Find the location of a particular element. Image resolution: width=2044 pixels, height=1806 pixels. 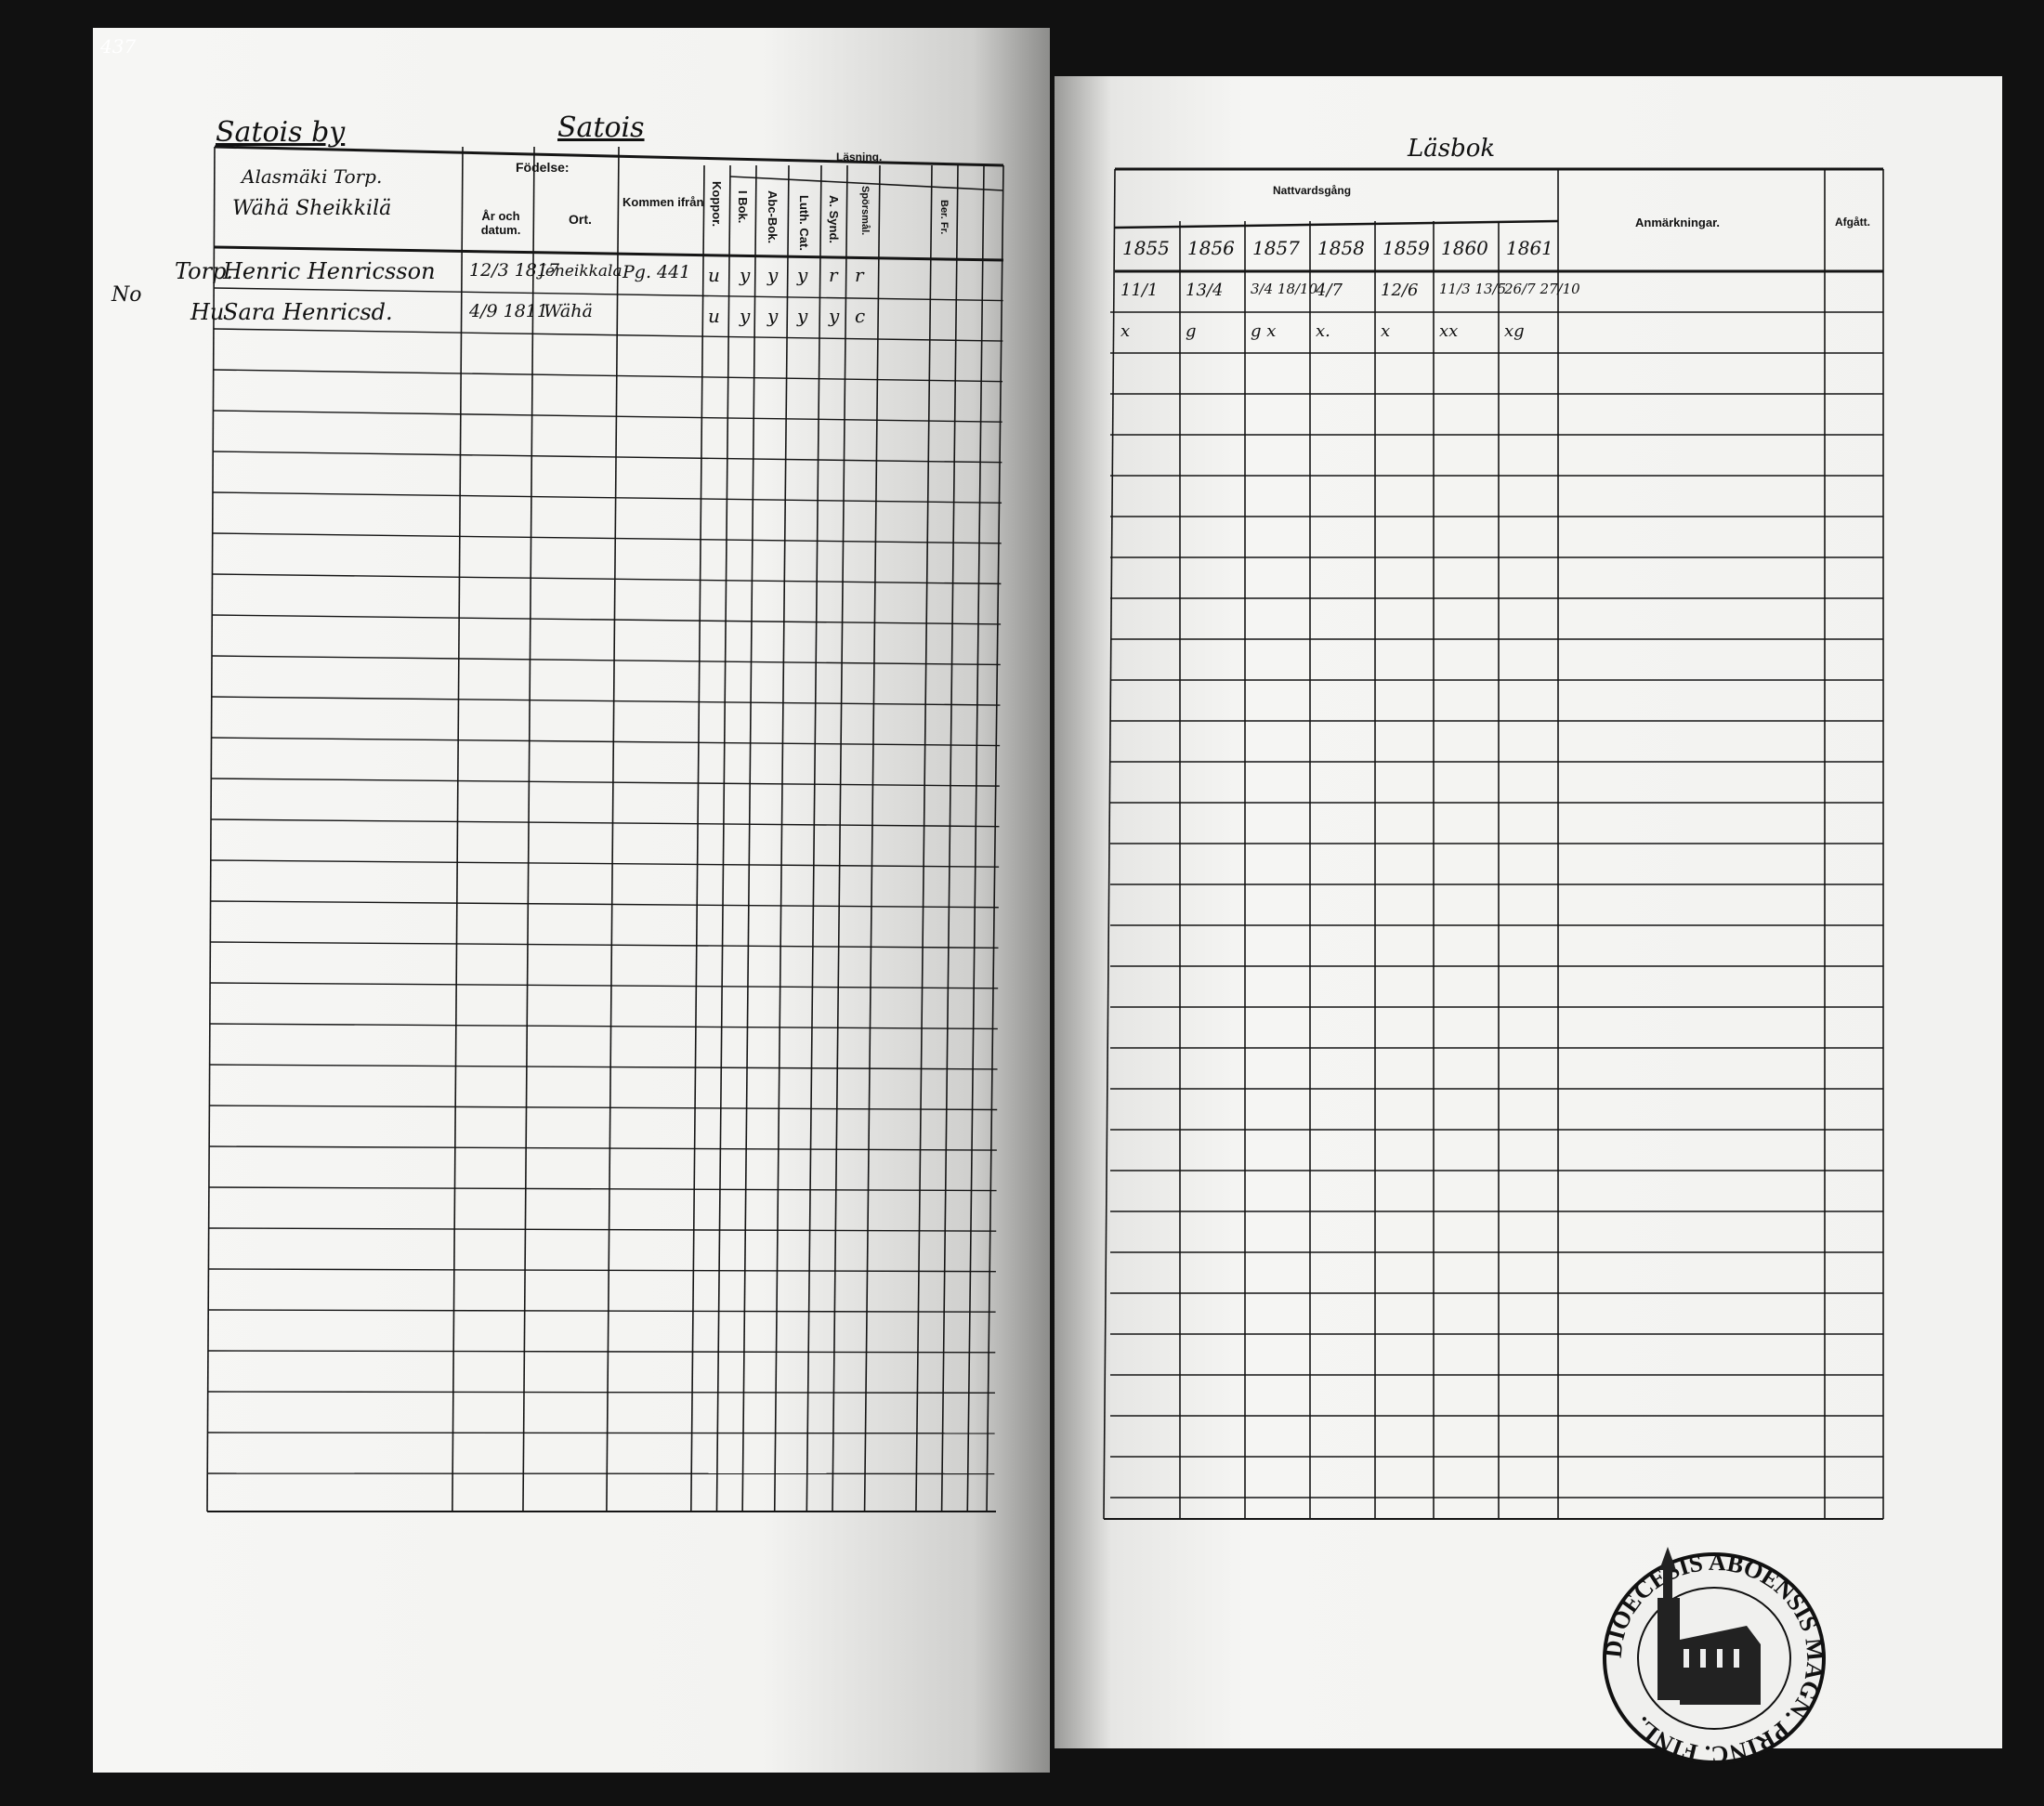

col-in-book: I Bok. is located at coordinates (743, 207).